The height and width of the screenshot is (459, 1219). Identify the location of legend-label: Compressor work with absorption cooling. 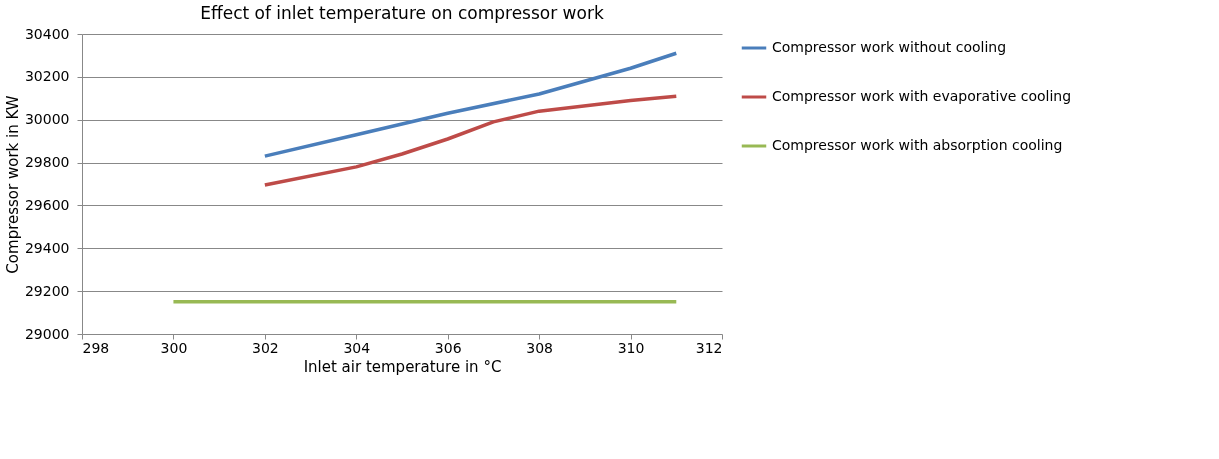
(917, 145).